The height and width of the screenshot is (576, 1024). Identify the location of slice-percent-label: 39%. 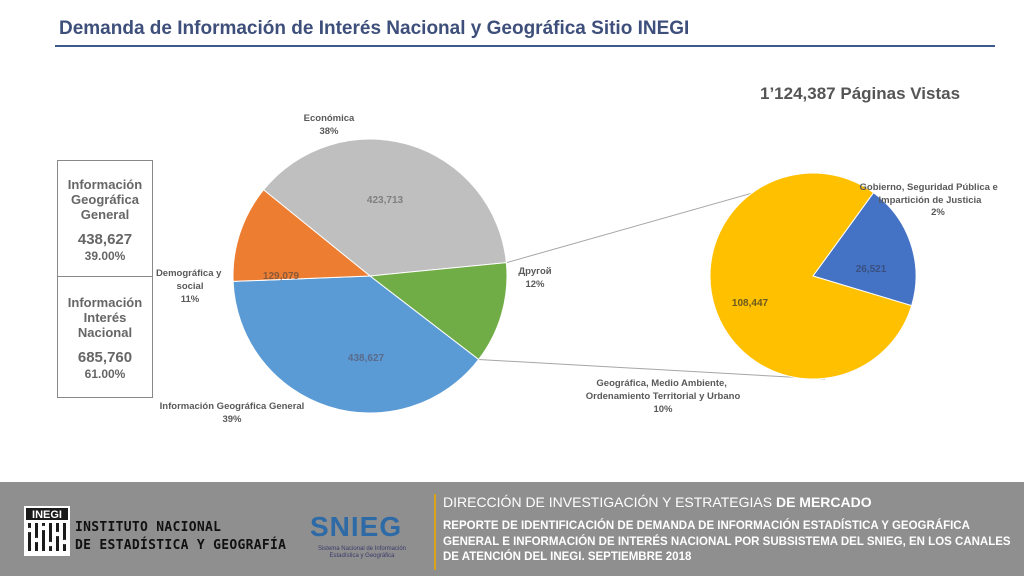
(232, 419).